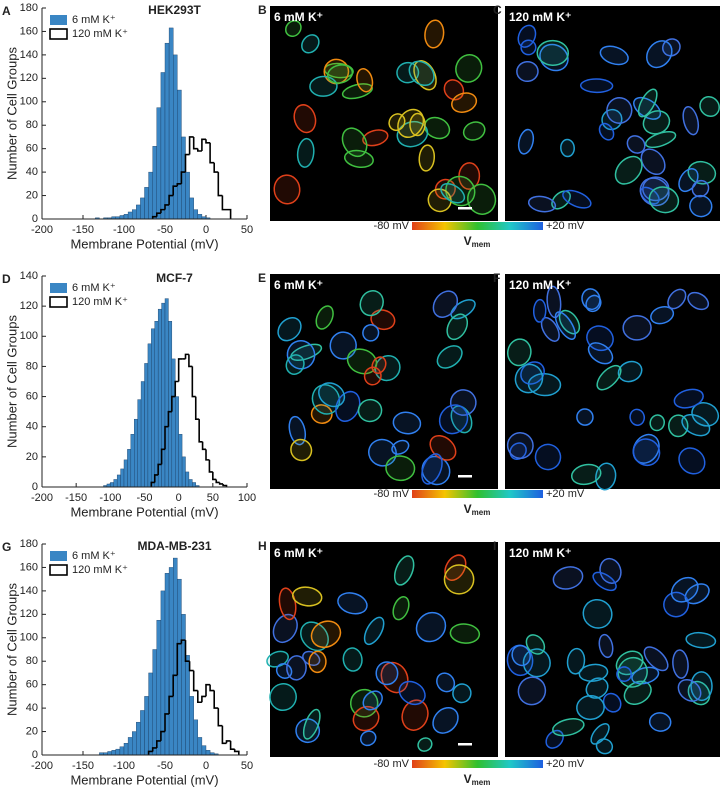 This screenshot has width=720, height=794. What do you see at coordinates (29, 567) in the screenshot?
I see `y-tick-label: 160` at bounding box center [29, 567].